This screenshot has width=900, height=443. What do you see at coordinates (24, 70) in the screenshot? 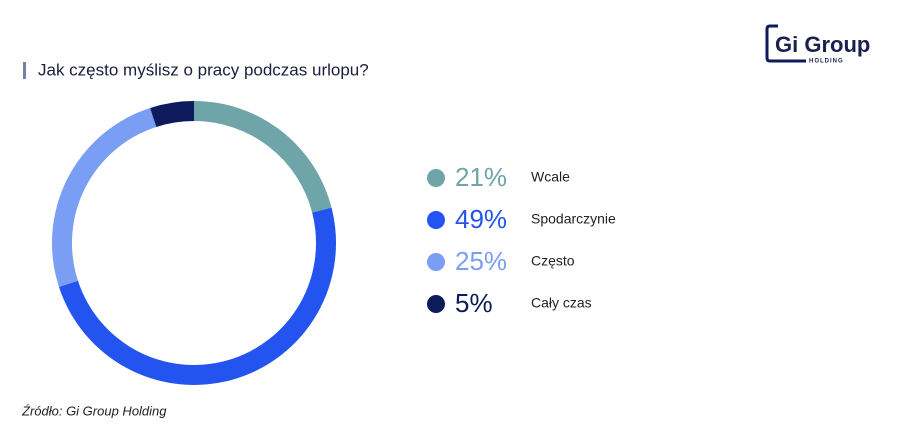
I see `title-bar` at bounding box center [24, 70].